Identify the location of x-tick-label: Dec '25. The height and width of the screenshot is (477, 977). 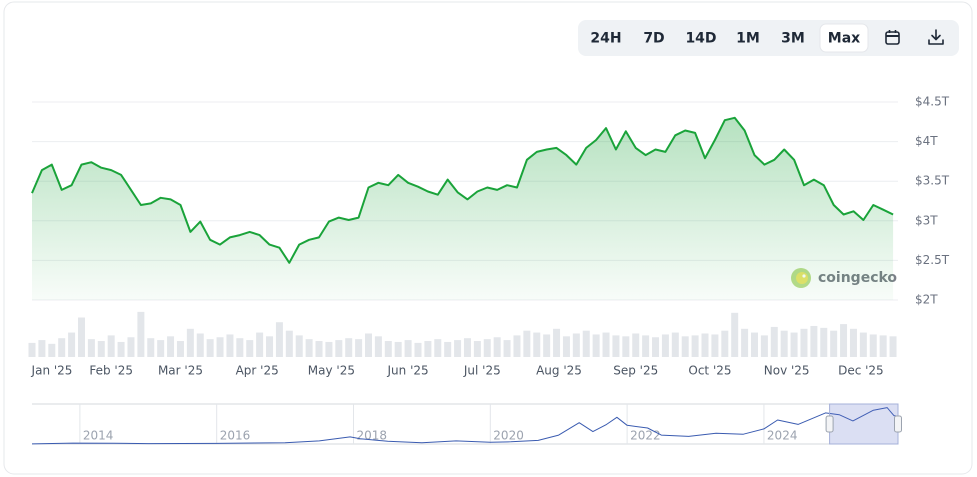
(861, 371).